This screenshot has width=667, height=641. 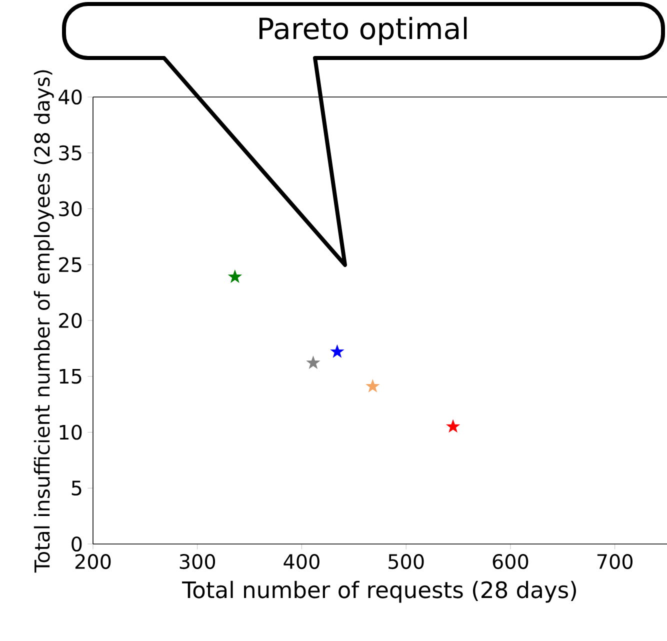 What do you see at coordinates (302, 562) in the screenshot?
I see `x-tick-label: 400` at bounding box center [302, 562].